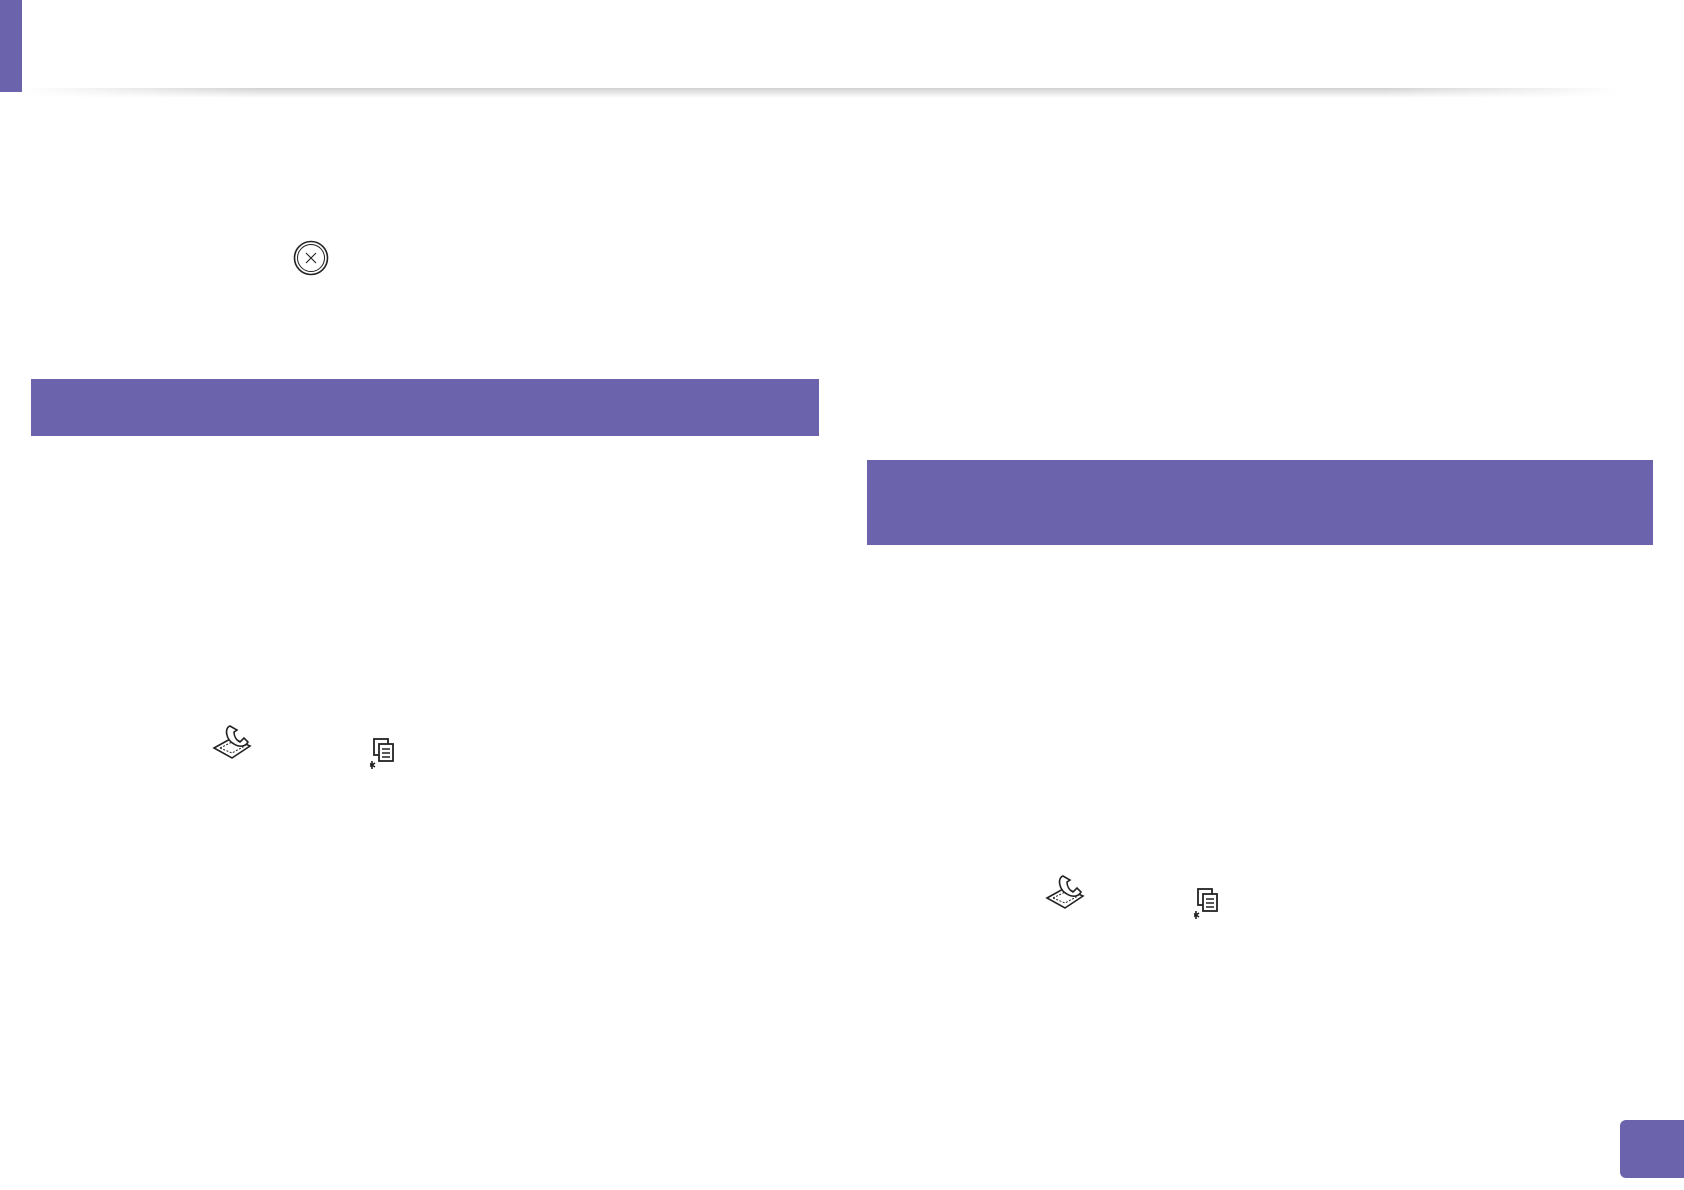 This screenshot has height=1190, width=1684. What do you see at coordinates (11, 46) in the screenshot?
I see `chapter-edge-tab` at bounding box center [11, 46].